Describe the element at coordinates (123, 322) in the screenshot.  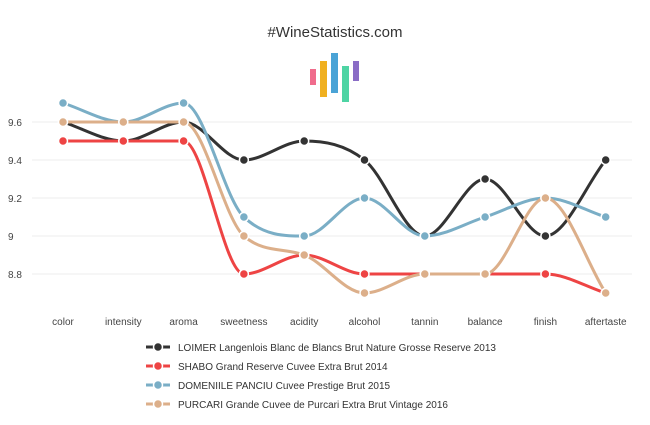
I see `x-tick-label: intensity` at that location.